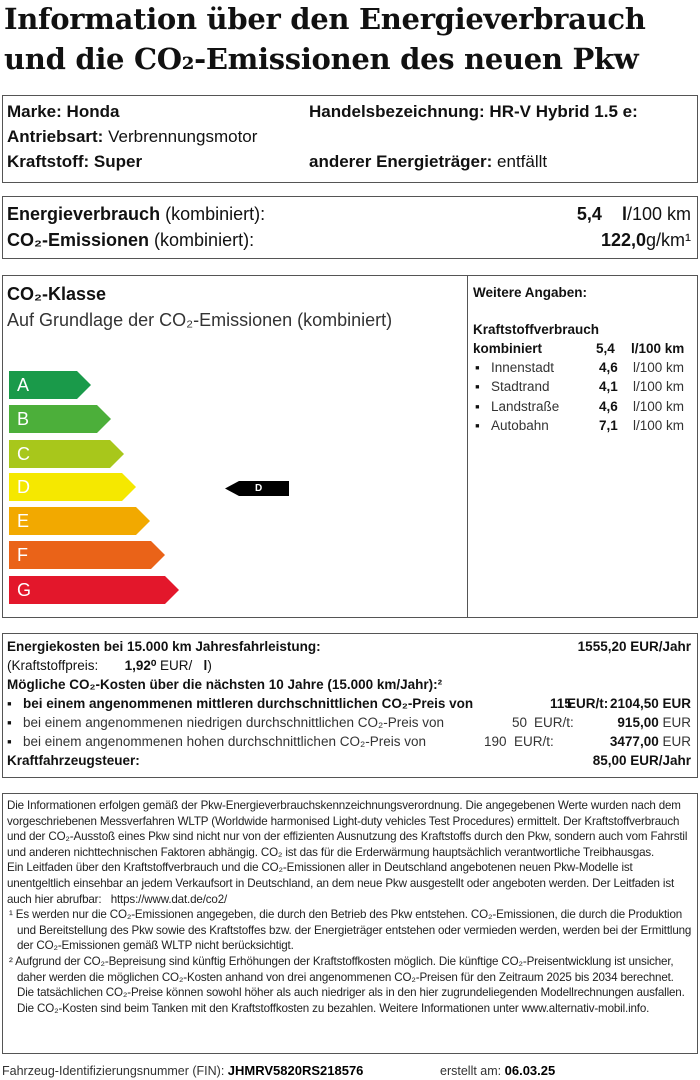  What do you see at coordinates (73, 760) in the screenshot?
I see `steuer-label: Kraftfahrzeugsteuer:` at bounding box center [73, 760].